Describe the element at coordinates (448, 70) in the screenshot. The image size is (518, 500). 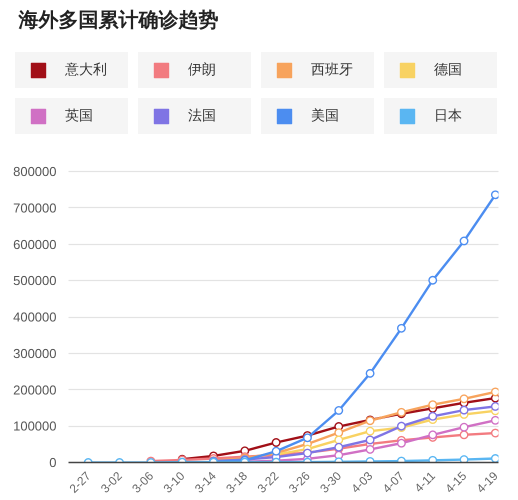
I see `legend-label: 德国` at that location.